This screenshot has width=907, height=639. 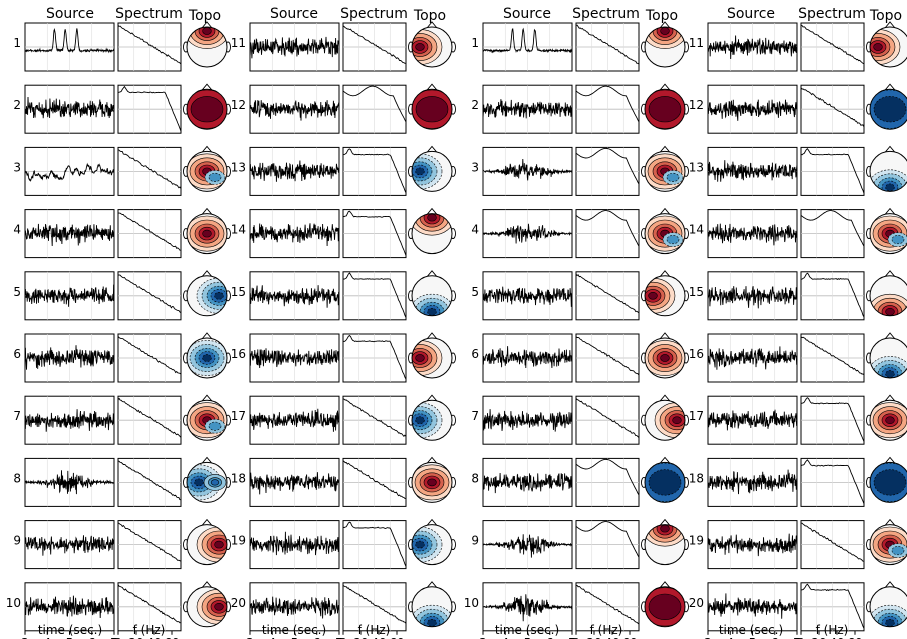 What do you see at coordinates (527, 630) in the screenshot?
I see `xlabel-time-col3: time (sec.)` at bounding box center [527, 630].